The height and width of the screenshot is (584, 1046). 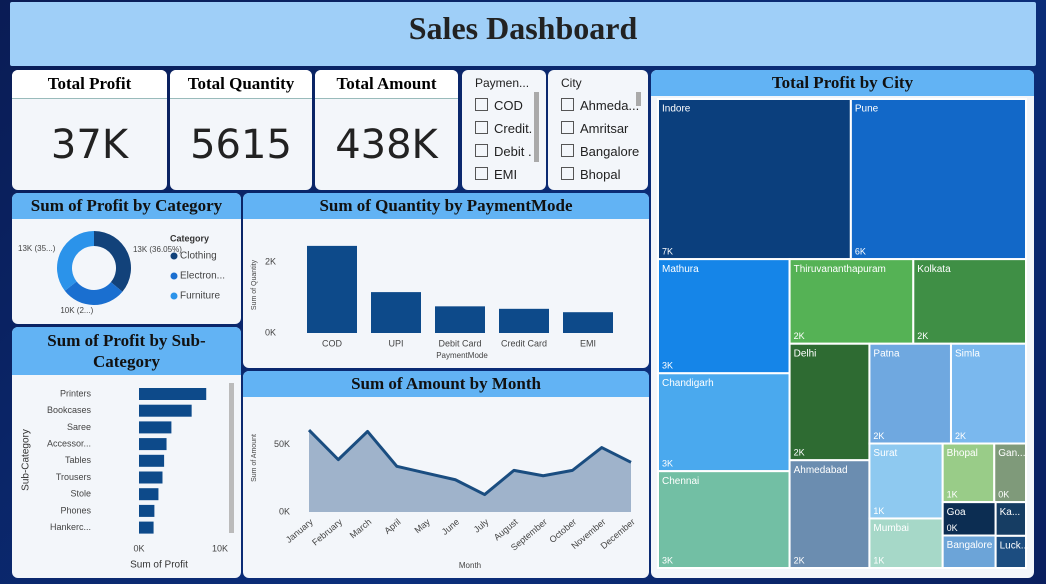 I want to click on kpi-card: Total Amount 438K, so click(x=386, y=130).